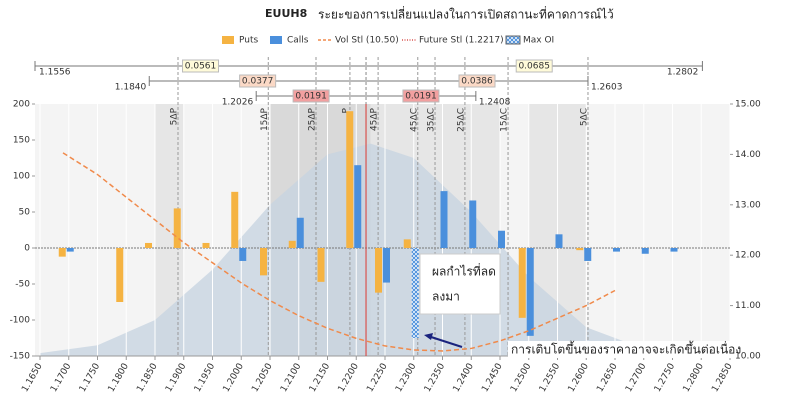 This screenshot has width=800, height=402. I want to click on range-low-label: 1.1840, so click(131, 88).